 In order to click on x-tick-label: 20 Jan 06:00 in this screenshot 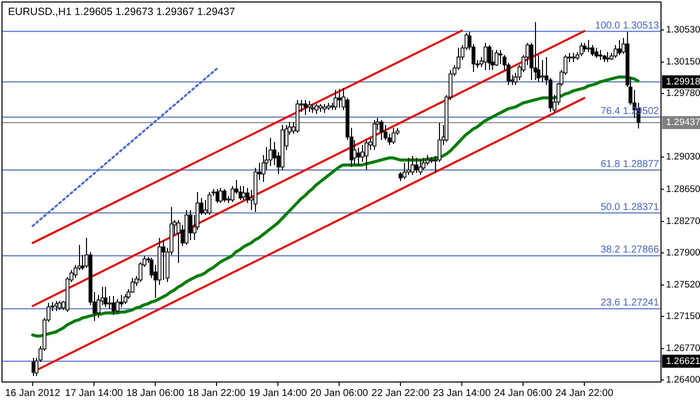, I will do `click(339, 393)`.